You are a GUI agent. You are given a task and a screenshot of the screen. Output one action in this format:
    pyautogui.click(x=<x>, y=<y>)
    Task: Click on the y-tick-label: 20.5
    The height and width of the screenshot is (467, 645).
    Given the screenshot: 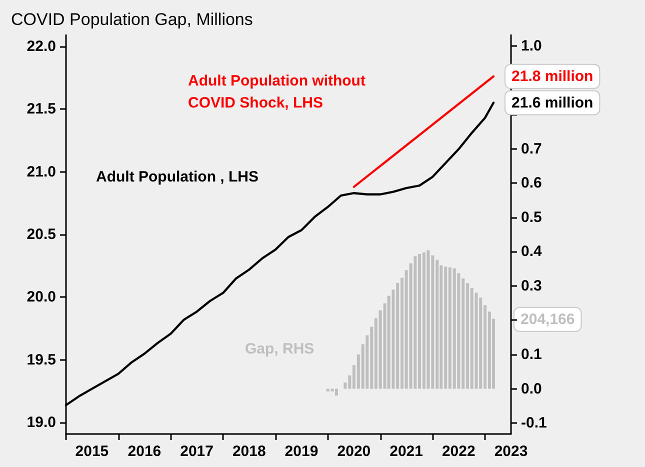 What is the action you would take?
    pyautogui.click(x=41, y=234)
    